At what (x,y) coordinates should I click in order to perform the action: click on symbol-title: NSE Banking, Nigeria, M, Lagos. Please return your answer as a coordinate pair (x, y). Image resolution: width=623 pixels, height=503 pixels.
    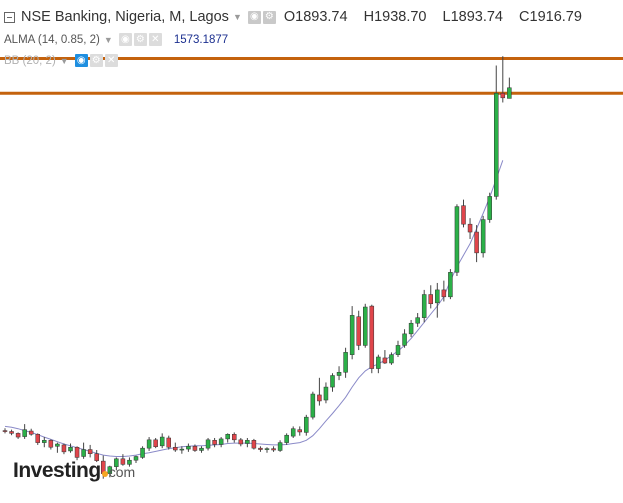
    Looking at the image, I should click on (125, 17).